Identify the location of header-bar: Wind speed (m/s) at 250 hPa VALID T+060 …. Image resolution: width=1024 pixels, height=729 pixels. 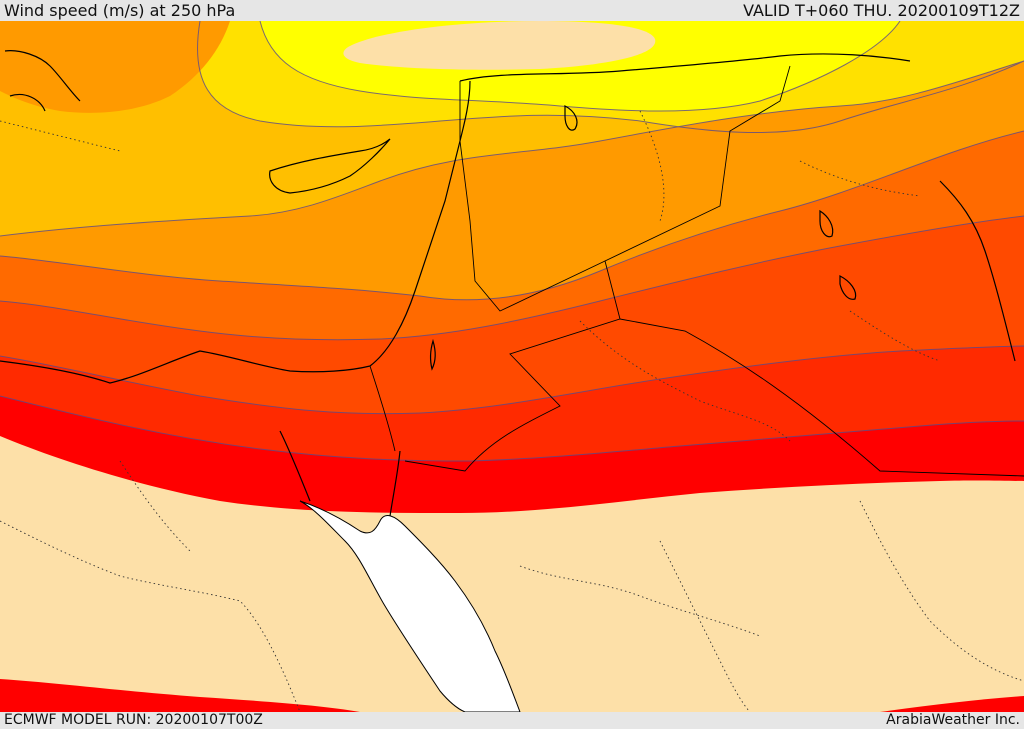
(512, 10).